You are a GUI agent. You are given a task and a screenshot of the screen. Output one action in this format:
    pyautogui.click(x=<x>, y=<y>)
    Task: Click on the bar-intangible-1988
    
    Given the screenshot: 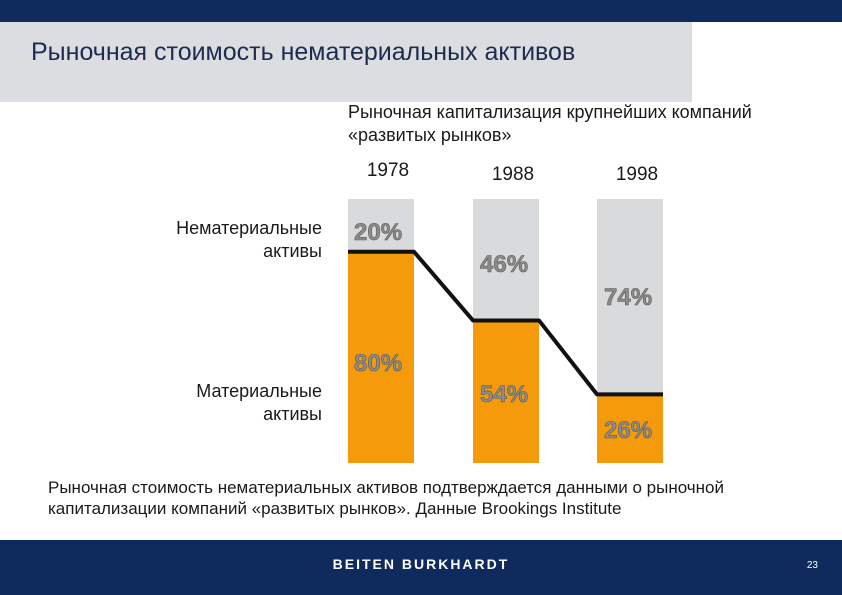 What is the action you would take?
    pyautogui.click(x=506, y=260)
    